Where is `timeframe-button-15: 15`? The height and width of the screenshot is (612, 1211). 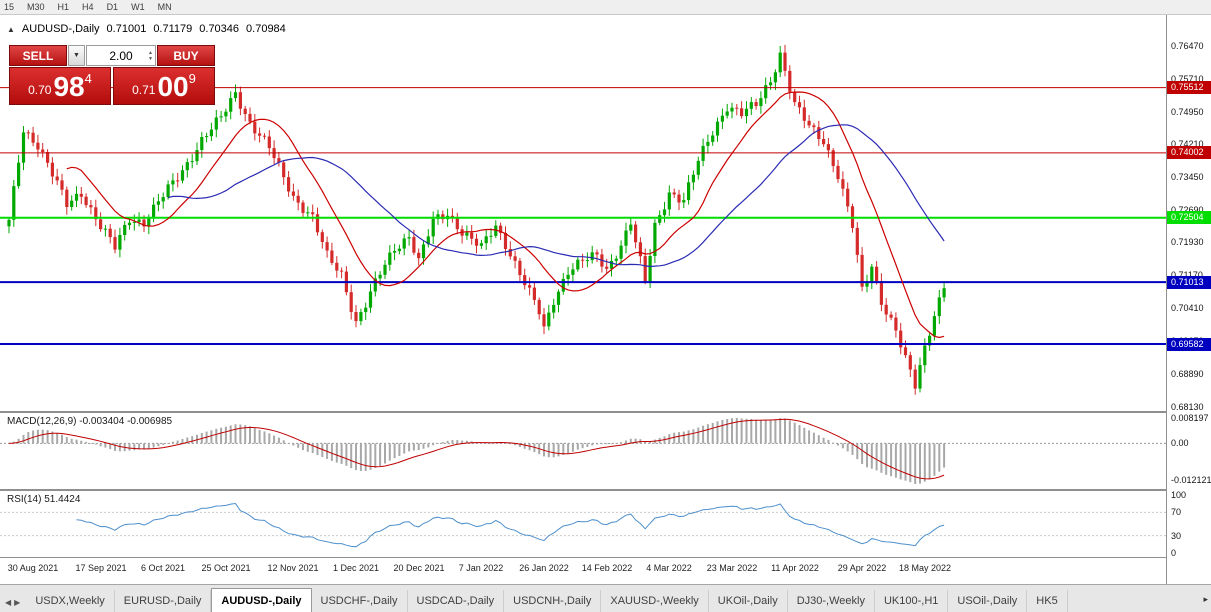
timeframe-button-15: 15 is located at coordinates (9, 7).